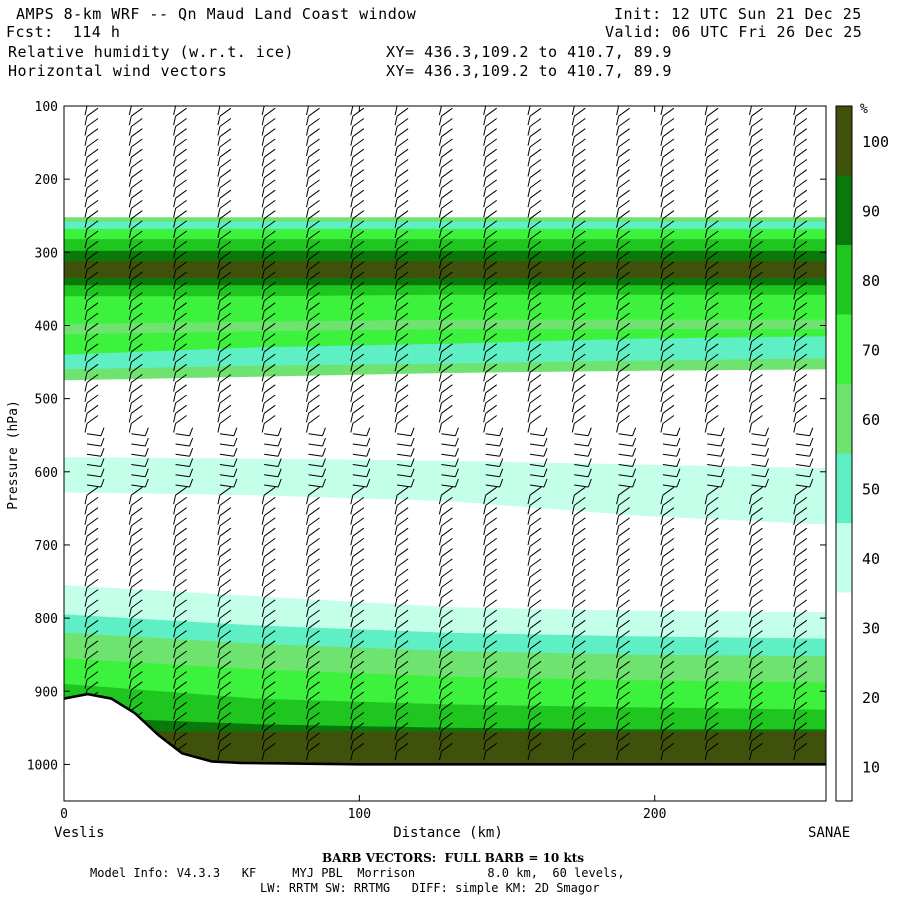 The image size is (900, 900). What do you see at coordinates (871, 350) in the screenshot?
I see `colorbar-label: 70` at bounding box center [871, 350].